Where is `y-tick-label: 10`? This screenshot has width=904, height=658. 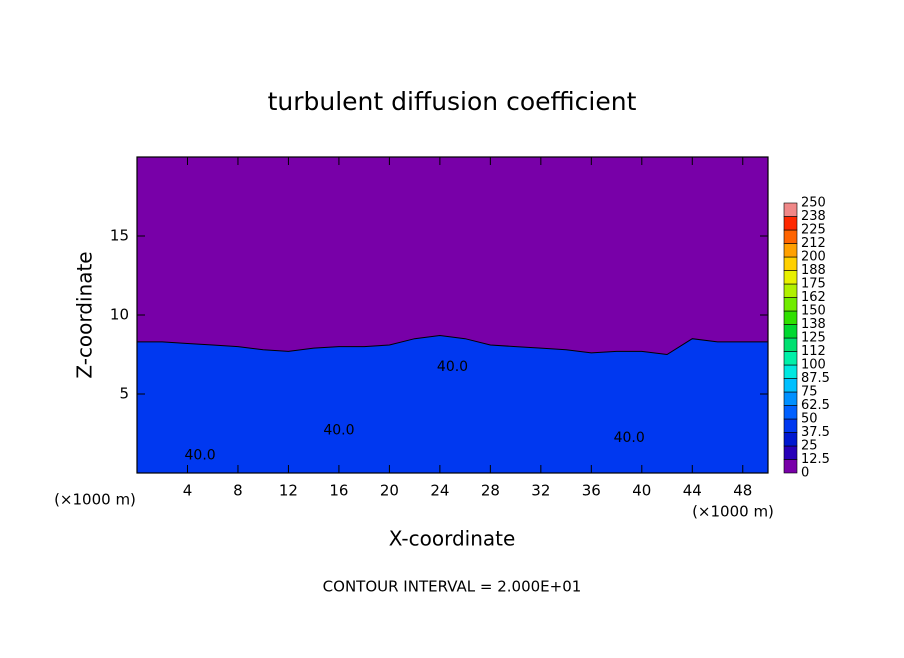 y-tick-label: 10 is located at coordinates (119, 315).